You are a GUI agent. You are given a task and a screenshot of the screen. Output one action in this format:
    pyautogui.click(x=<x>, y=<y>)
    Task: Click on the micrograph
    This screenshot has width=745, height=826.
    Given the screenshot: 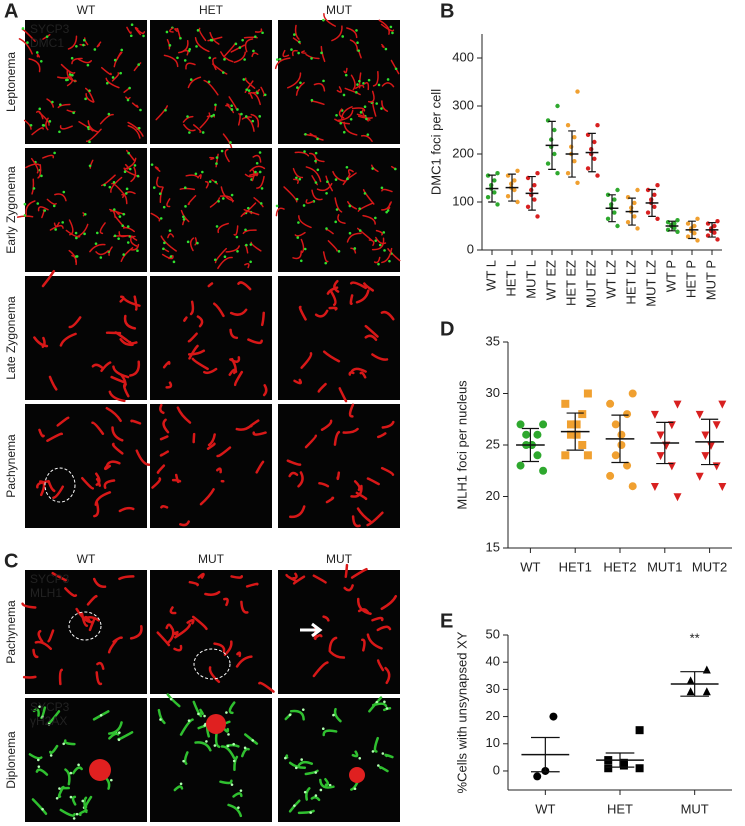 What is the action you would take?
    pyautogui.click(x=211, y=210)
    